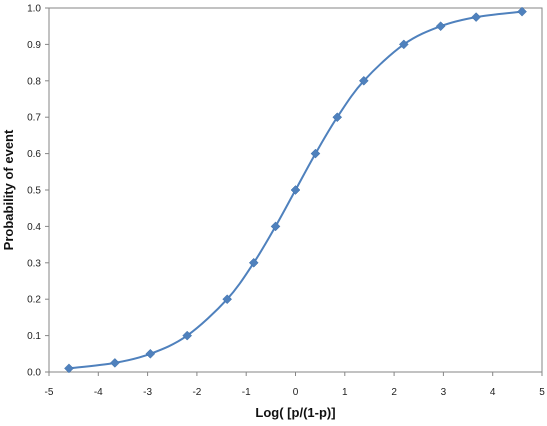  I want to click on y-tick-label: 0.4, so click(34, 227).